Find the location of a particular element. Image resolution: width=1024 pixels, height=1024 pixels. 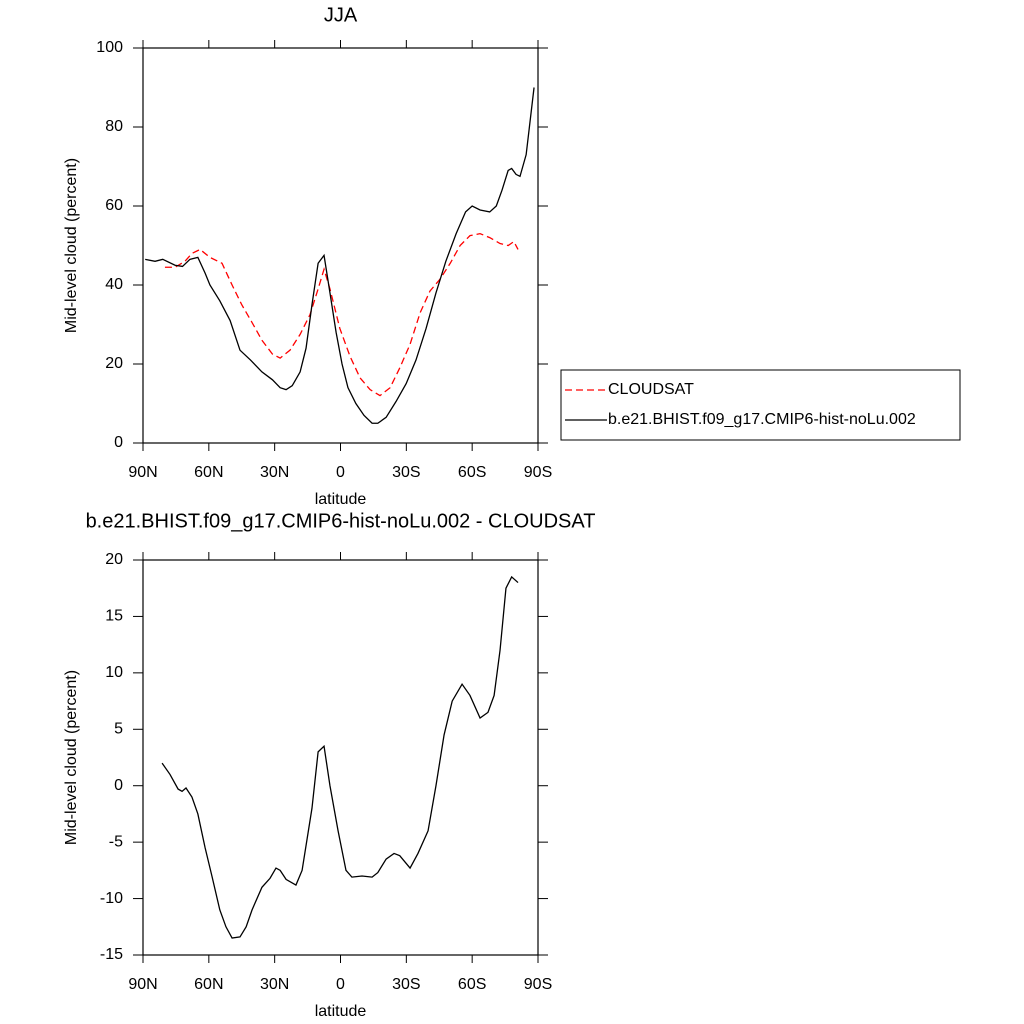

y-tick-label: 10 is located at coordinates (114, 672).